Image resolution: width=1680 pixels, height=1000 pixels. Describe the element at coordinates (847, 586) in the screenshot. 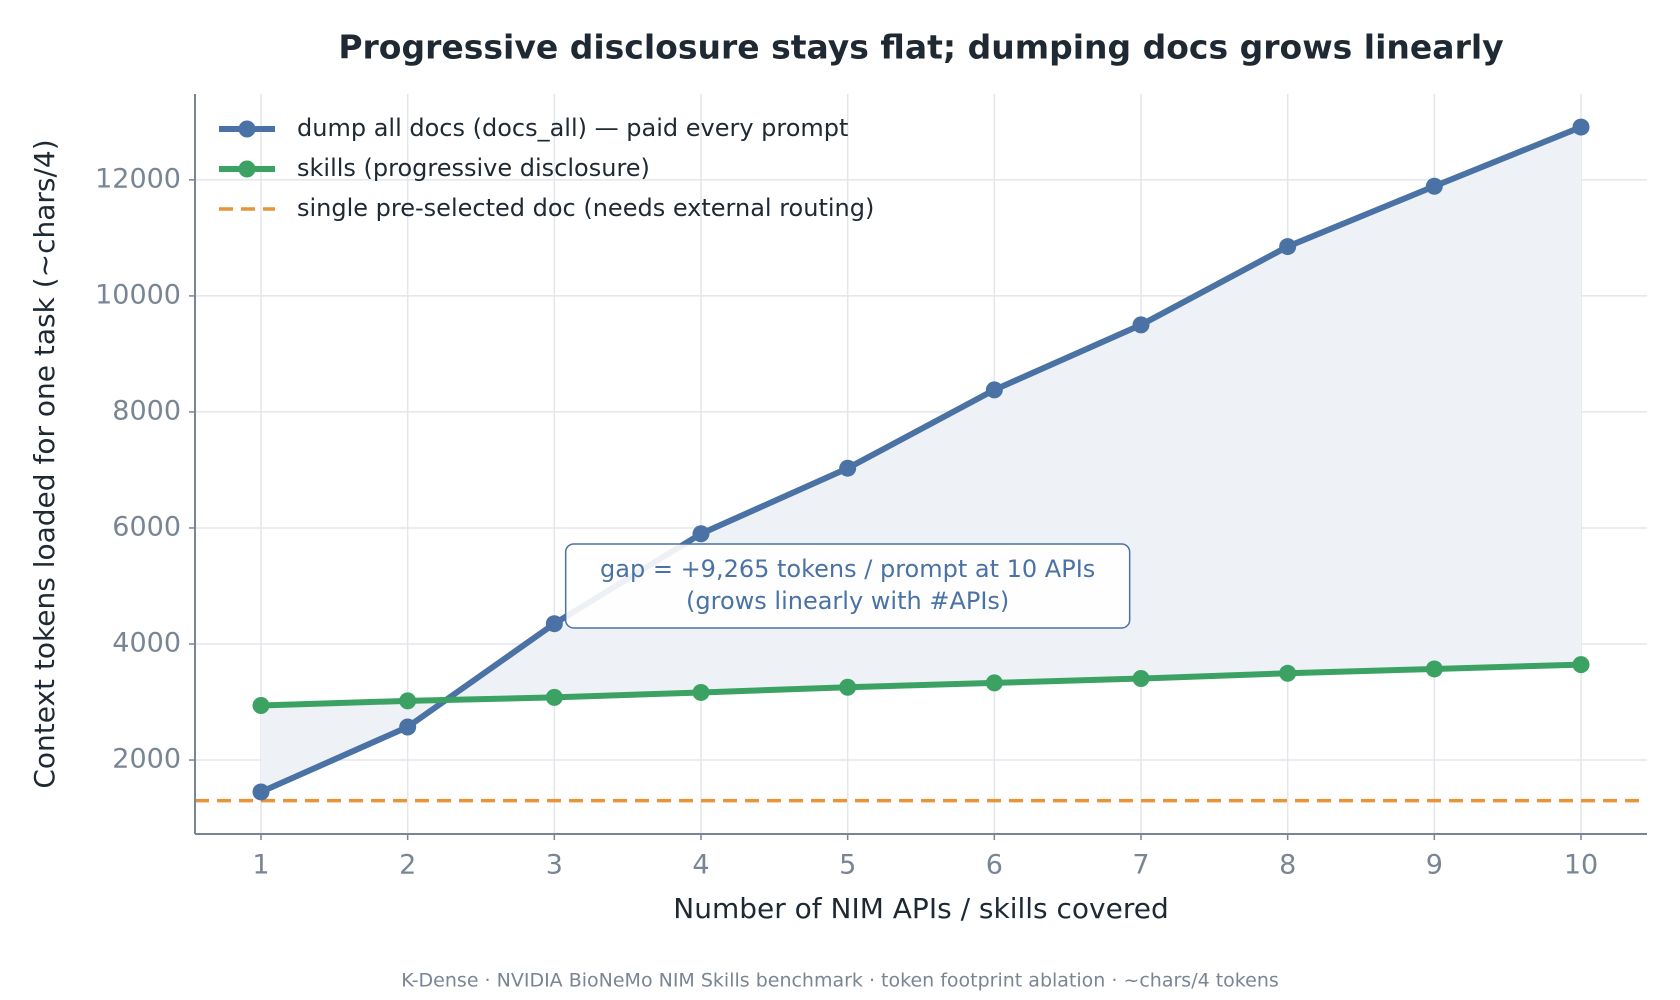

I see `annotation-box` at that location.